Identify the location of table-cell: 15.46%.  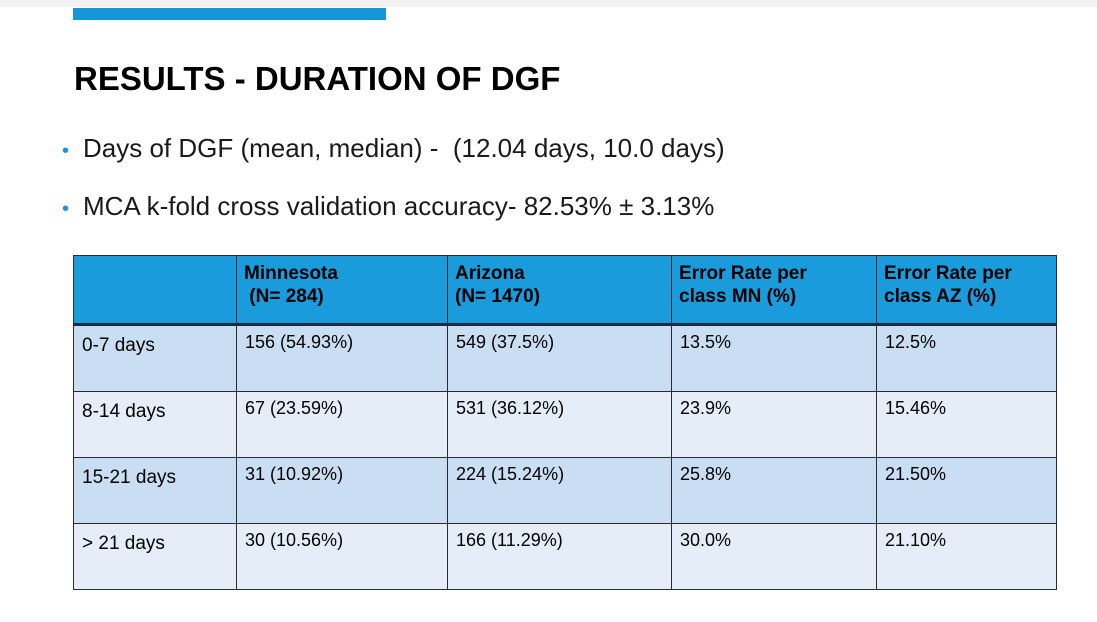
(966, 424).